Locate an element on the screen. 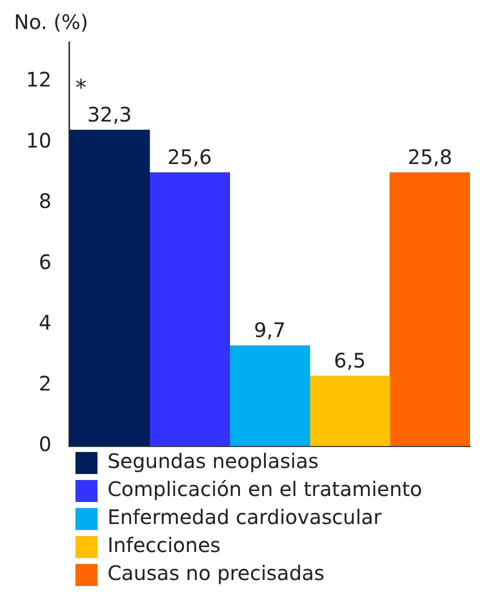 The image size is (498, 604). y-tick-label: 10 is located at coordinates (39, 140).